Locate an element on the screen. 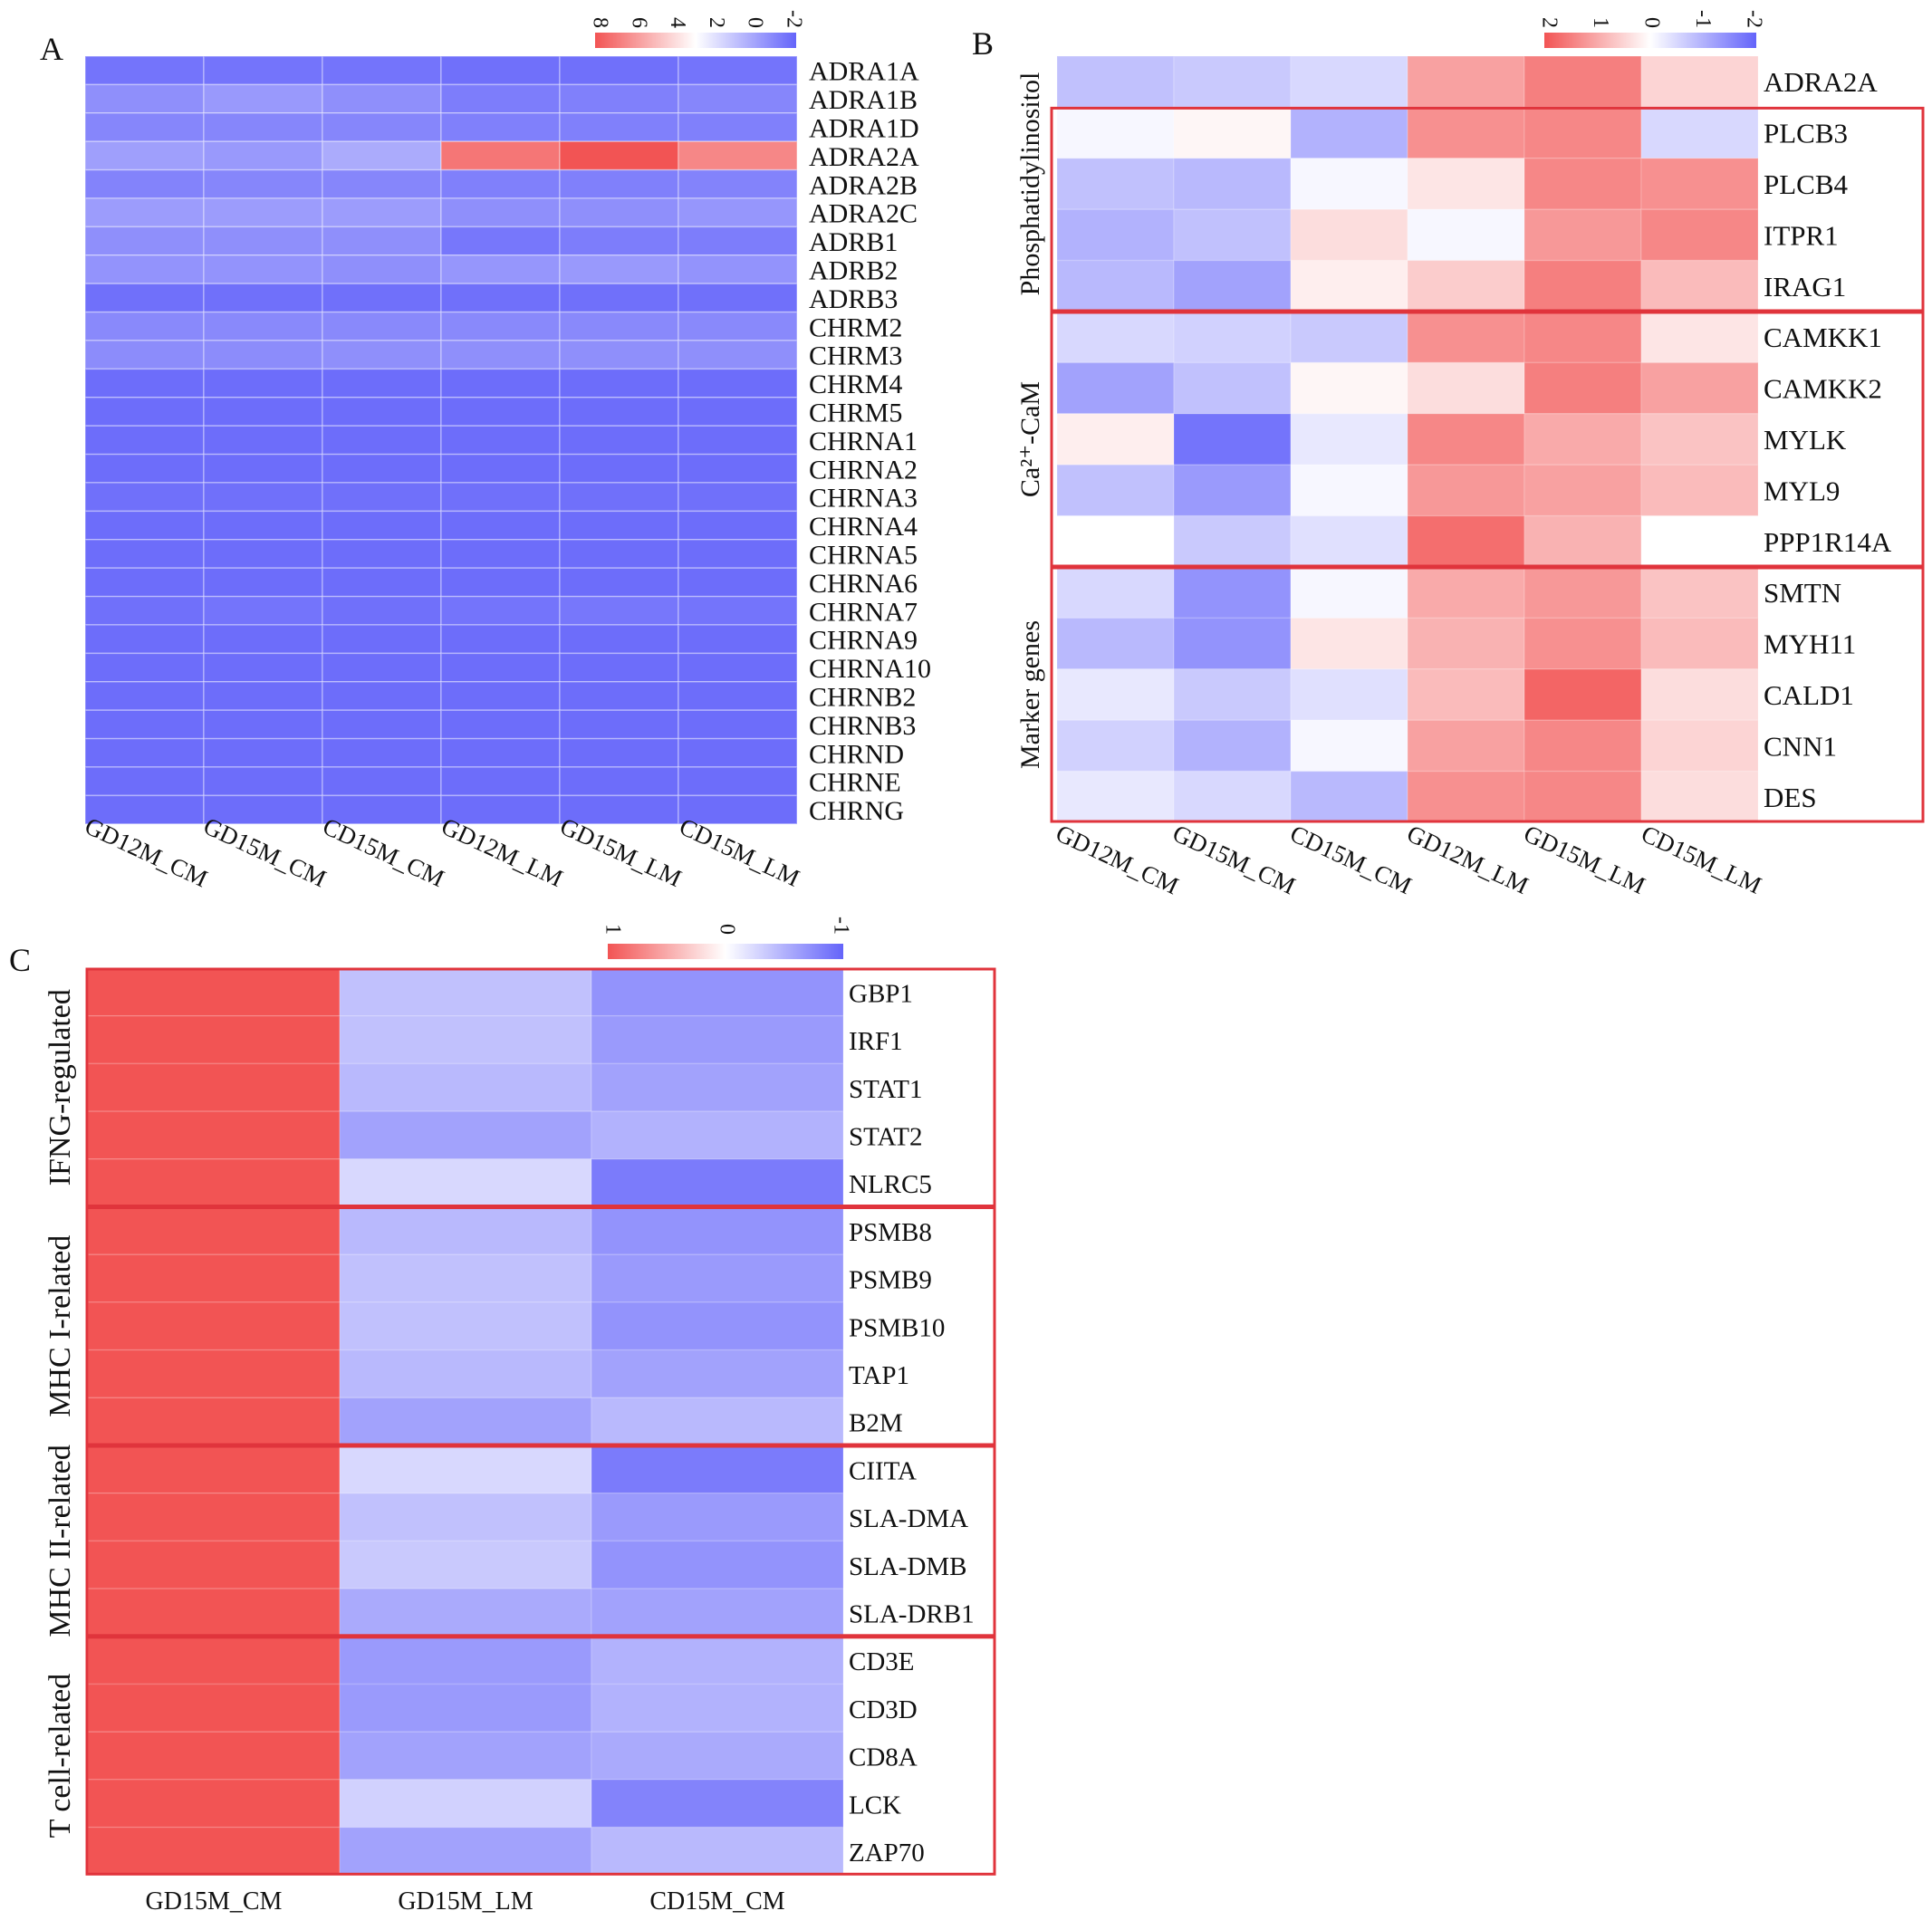  column-label: GD15M_LM is located at coordinates (465, 1902).